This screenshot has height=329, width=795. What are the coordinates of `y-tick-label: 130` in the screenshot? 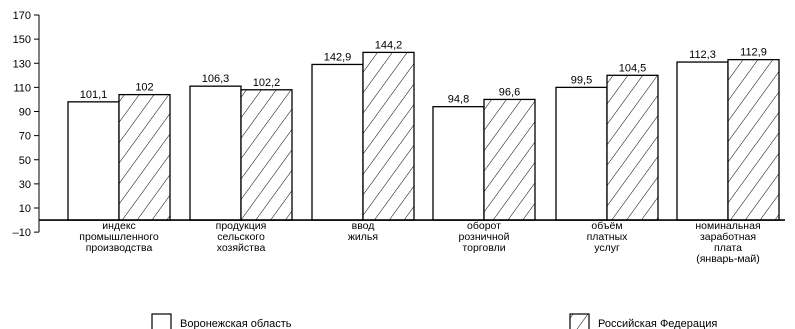 It's located at (22, 64).